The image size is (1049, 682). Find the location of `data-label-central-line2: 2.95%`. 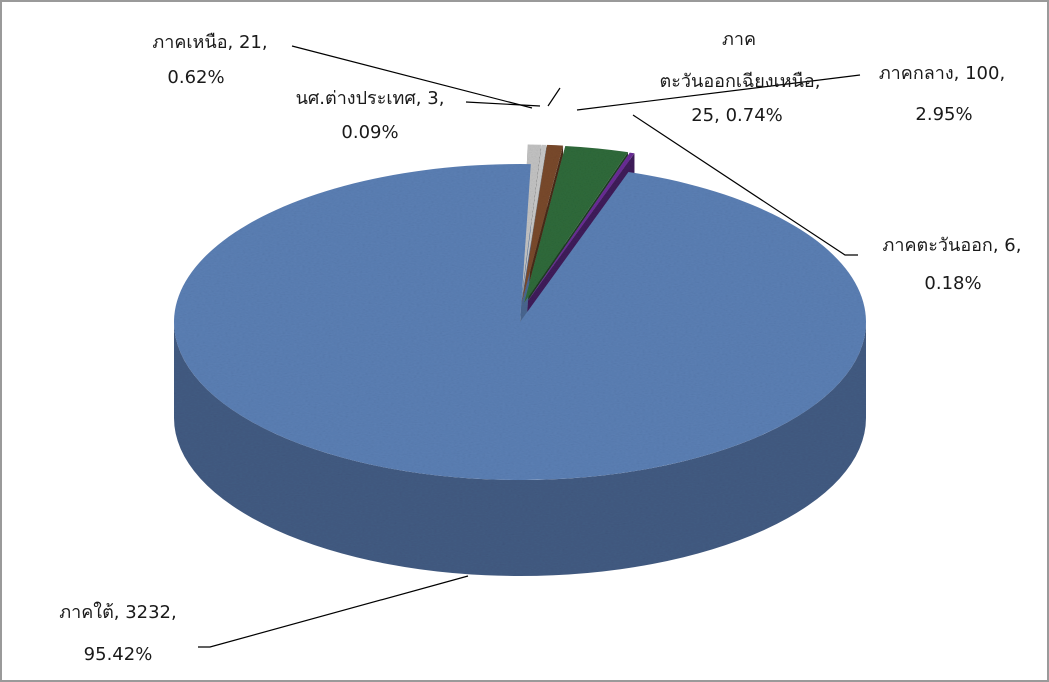

data-label-central-line2: 2.95% is located at coordinates (943, 114).